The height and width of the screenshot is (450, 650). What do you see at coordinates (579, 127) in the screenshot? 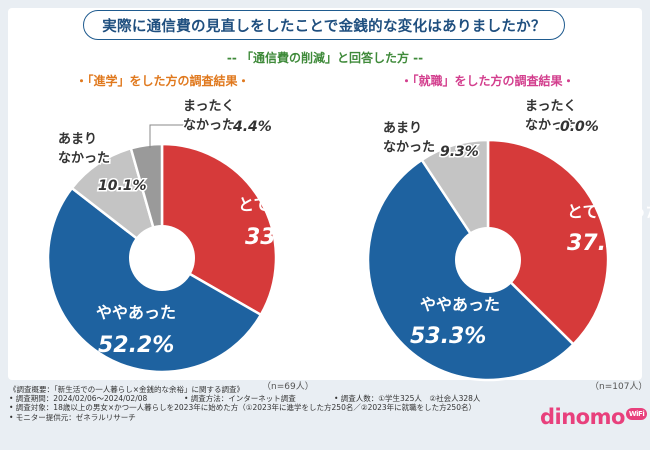
I see `pie1-value-3: 0.0%` at bounding box center [579, 127].